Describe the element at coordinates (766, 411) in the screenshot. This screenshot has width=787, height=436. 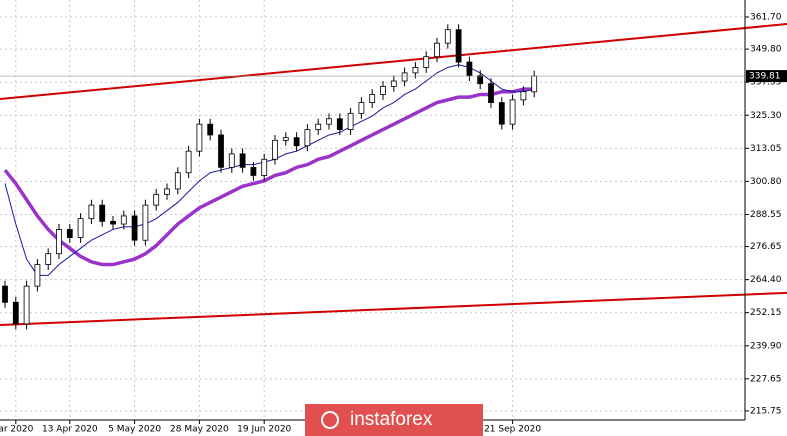
I see `y-tick-label: 215.75` at that location.